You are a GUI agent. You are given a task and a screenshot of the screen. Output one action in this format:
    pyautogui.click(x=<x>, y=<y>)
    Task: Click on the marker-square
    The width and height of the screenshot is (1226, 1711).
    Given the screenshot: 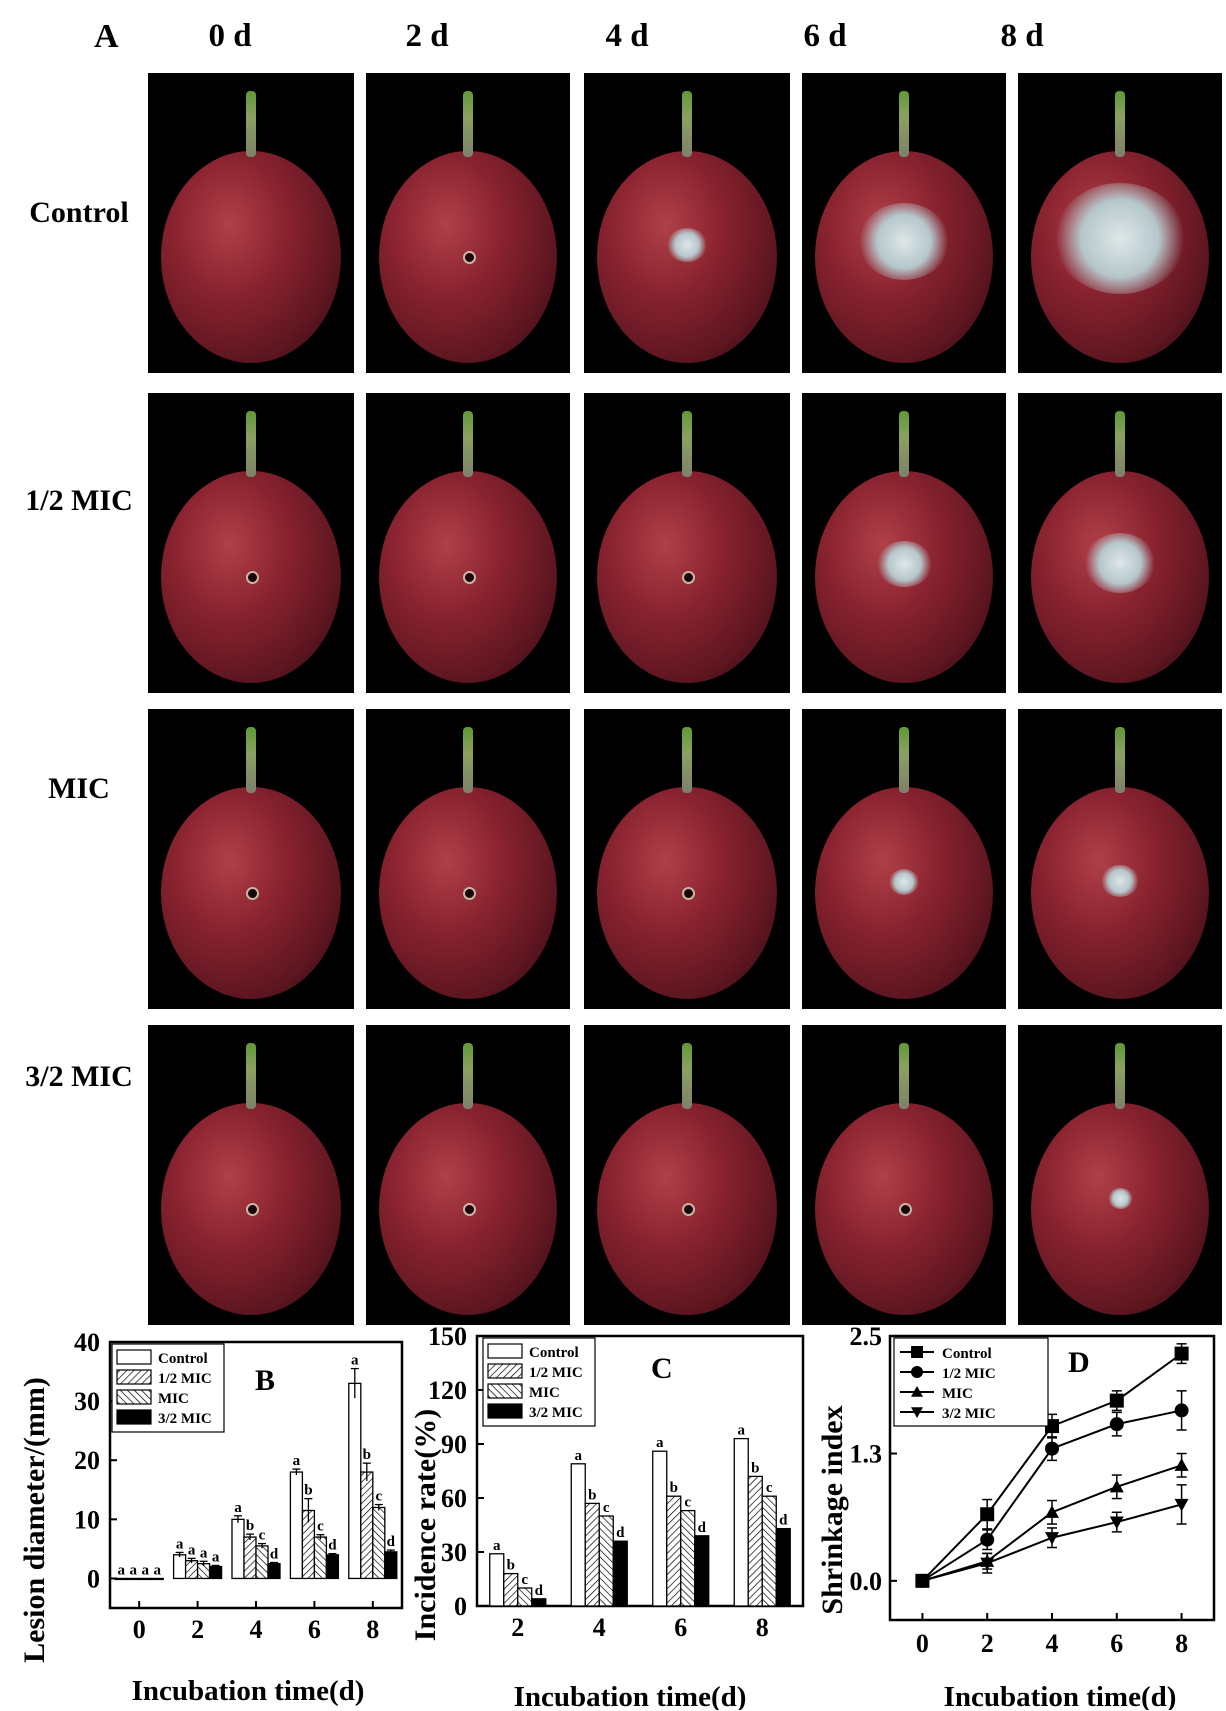 What is the action you would take?
    pyautogui.click(x=917, y=1352)
    